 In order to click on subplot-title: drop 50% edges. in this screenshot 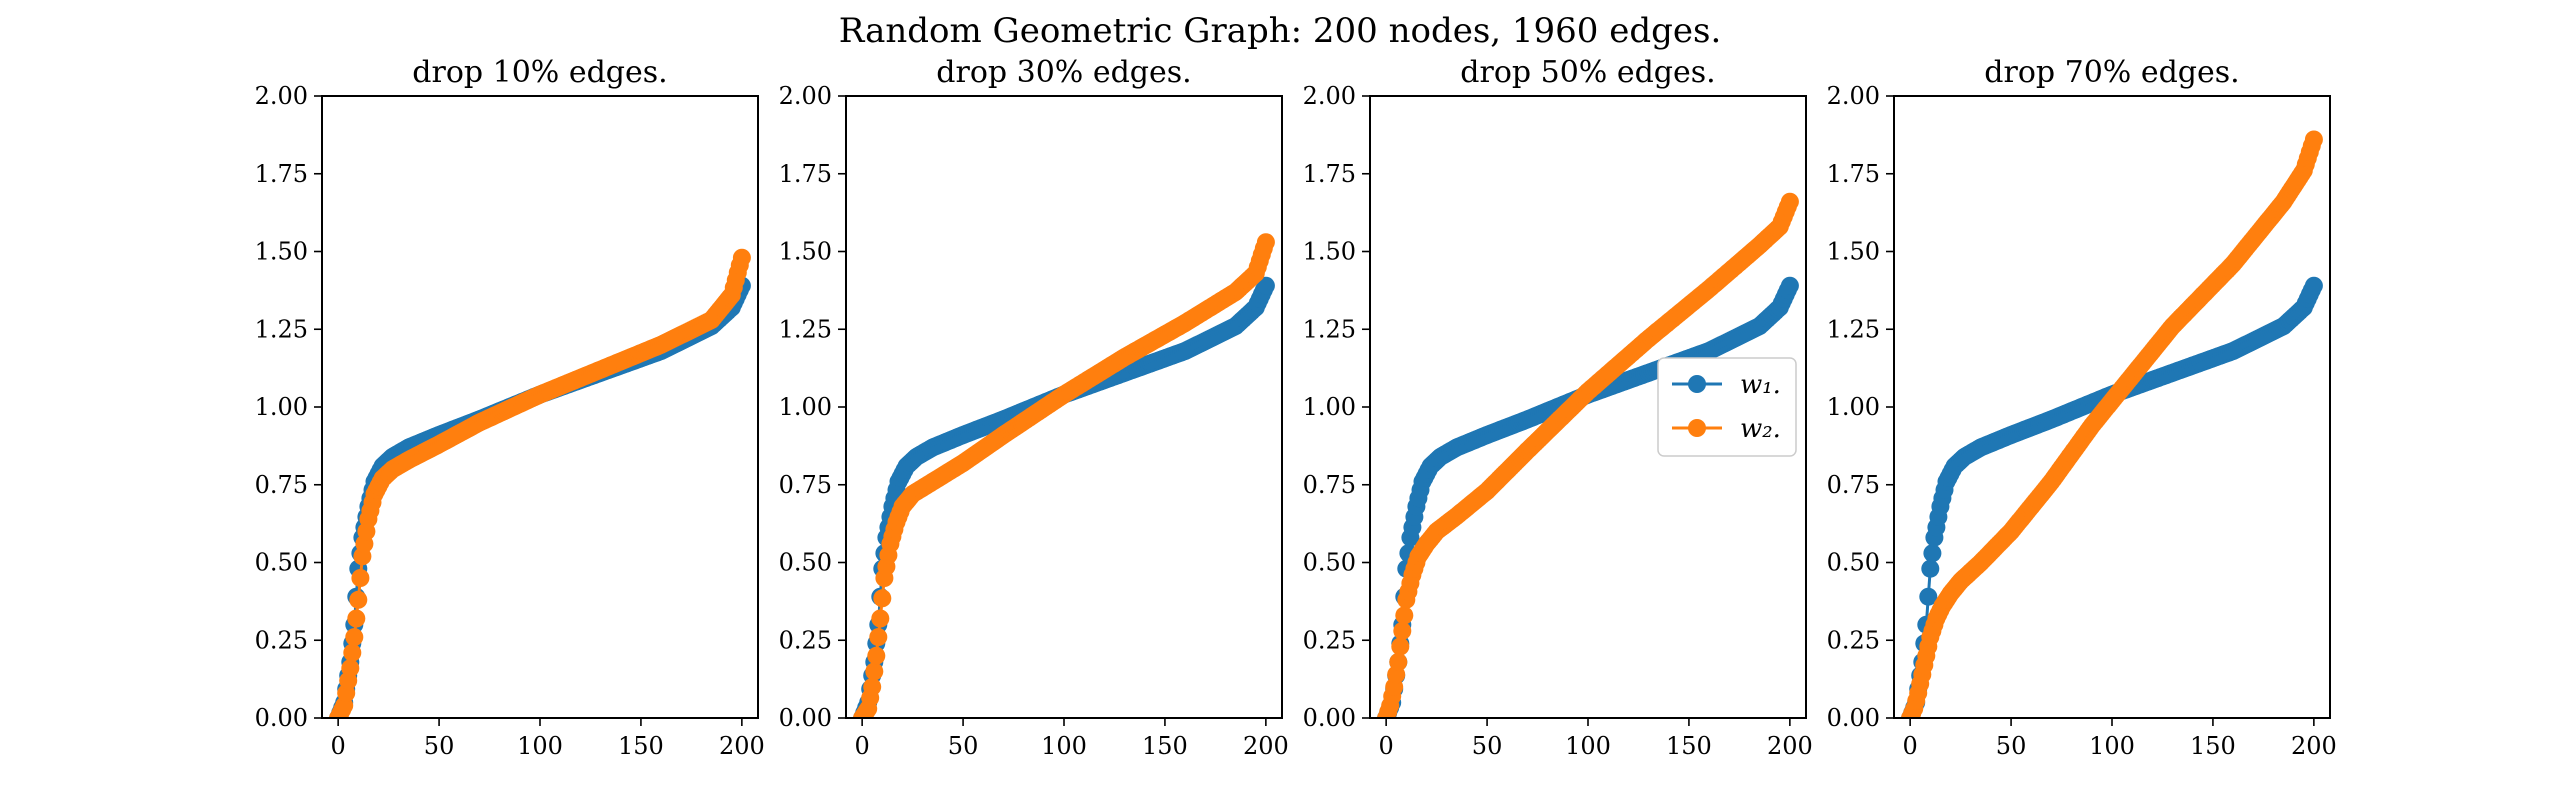, I will do `click(1587, 72)`.